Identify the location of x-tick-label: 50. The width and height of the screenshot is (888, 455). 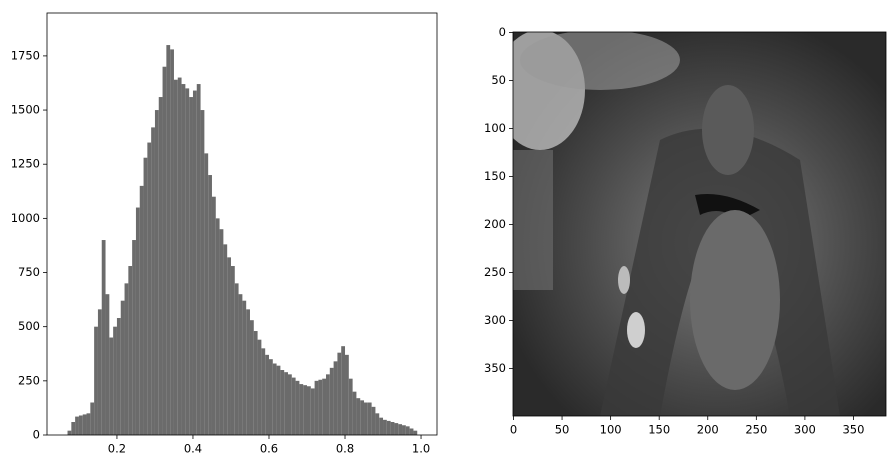
(562, 430).